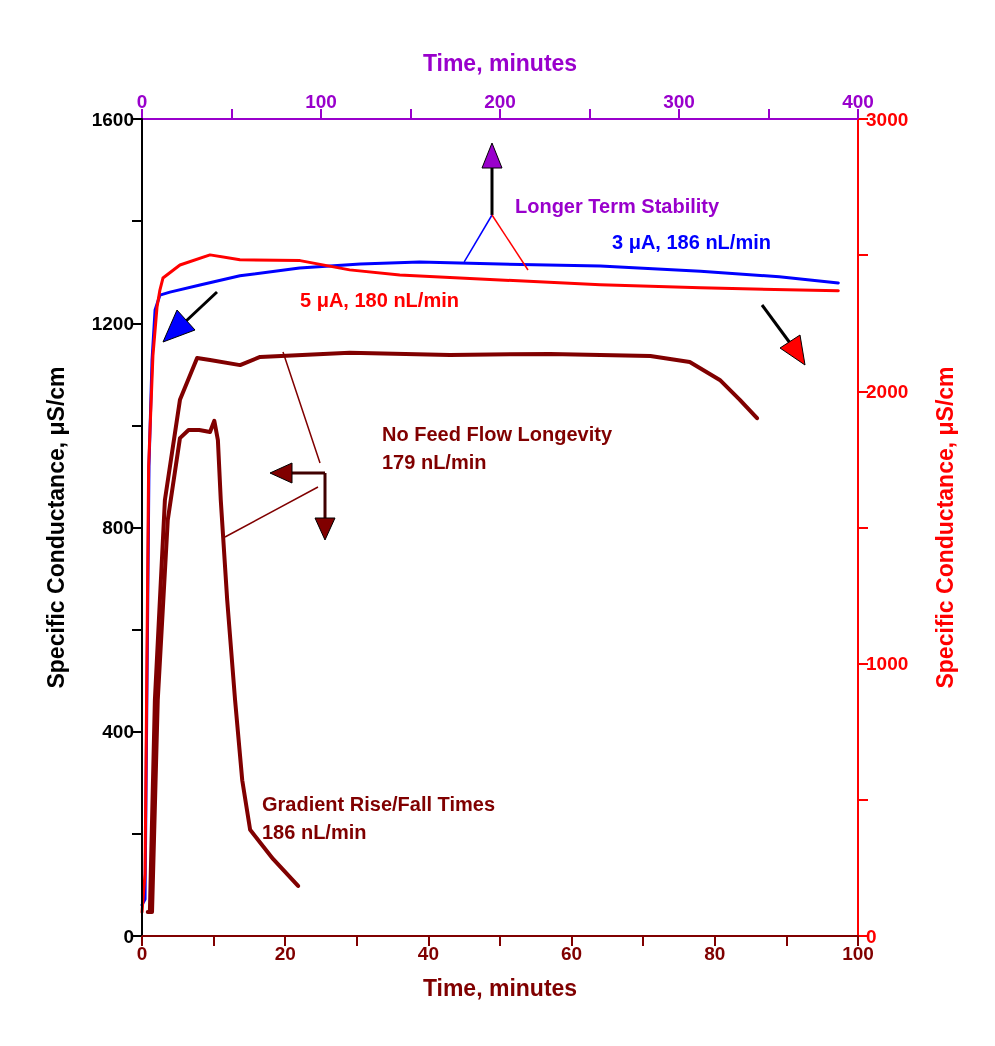 The image size is (995, 1046). I want to click on series-label: 3 μA, 186 nL/min, so click(691, 242).